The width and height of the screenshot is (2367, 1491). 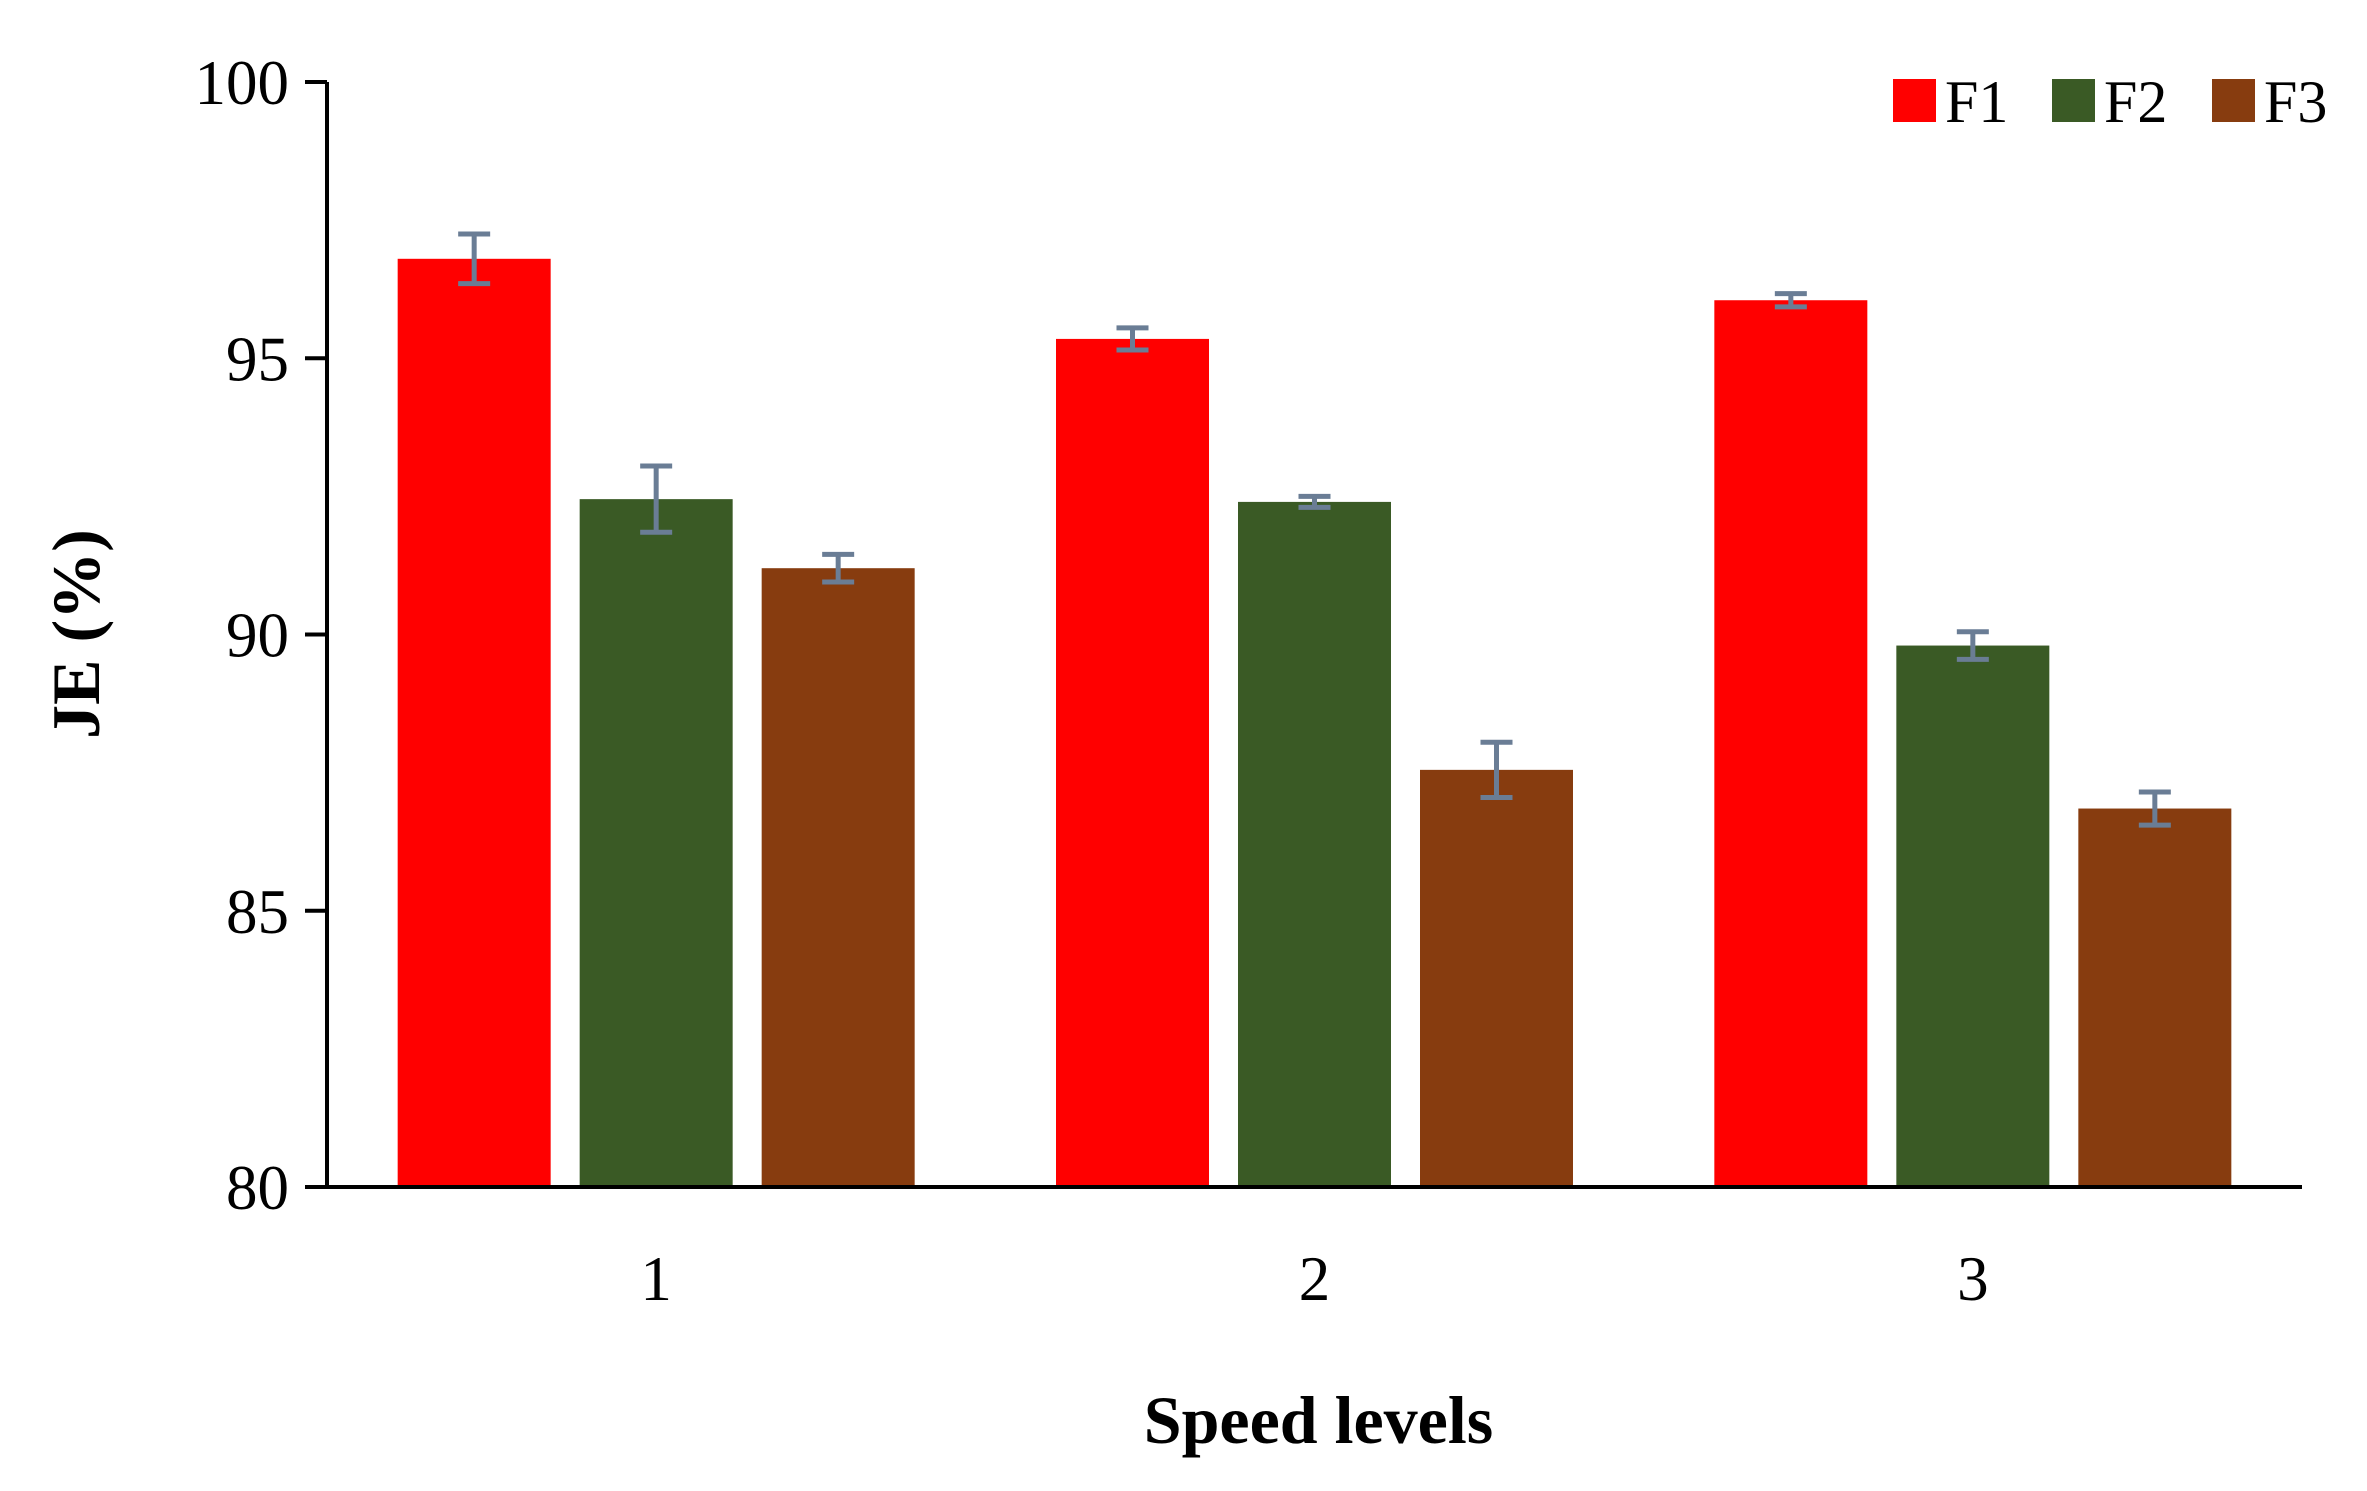 I want to click on y-tick-label: 90, so click(x=257, y=636).